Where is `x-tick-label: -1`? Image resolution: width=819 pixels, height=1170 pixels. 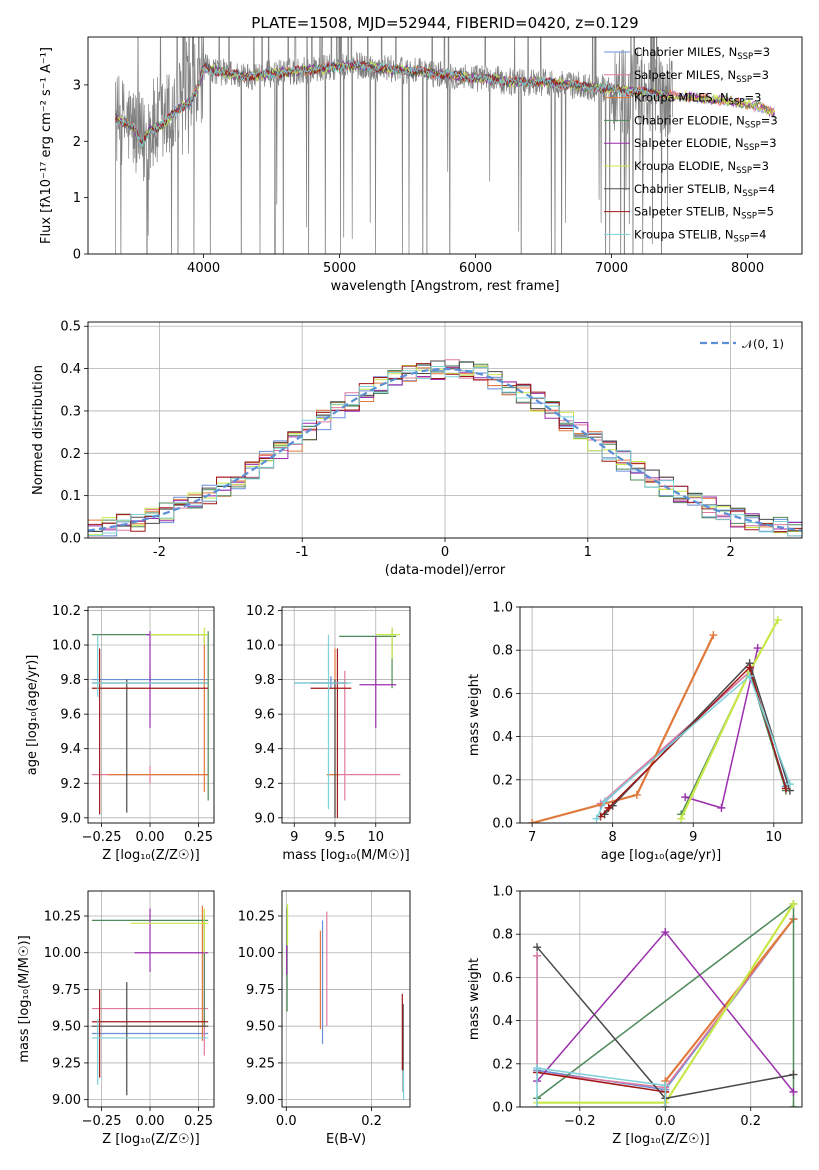
x-tick-label: -1 is located at coordinates (302, 552).